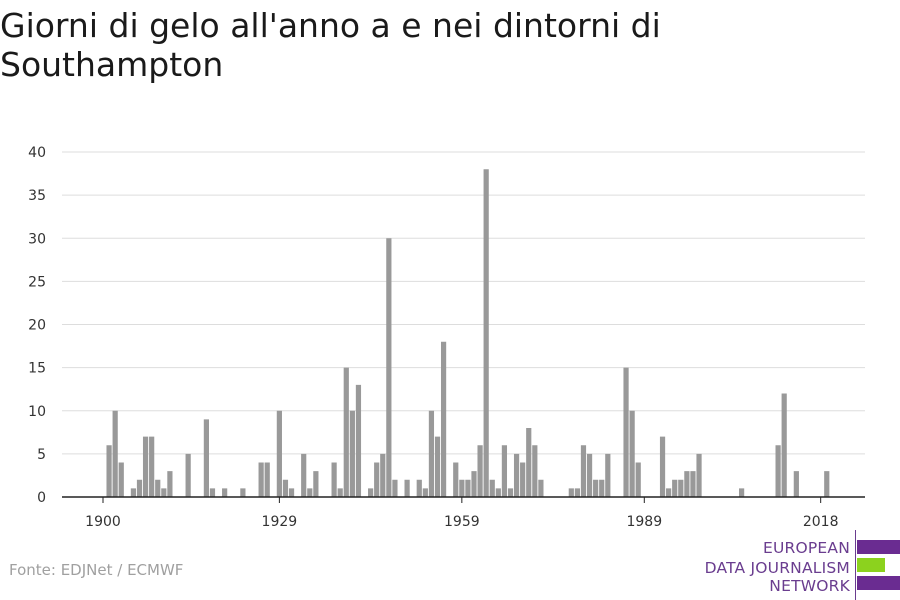 The height and width of the screenshot is (600, 900). Describe the element at coordinates (878, 583) in the screenshot. I see `logo-bar-purple-bottom` at that location.